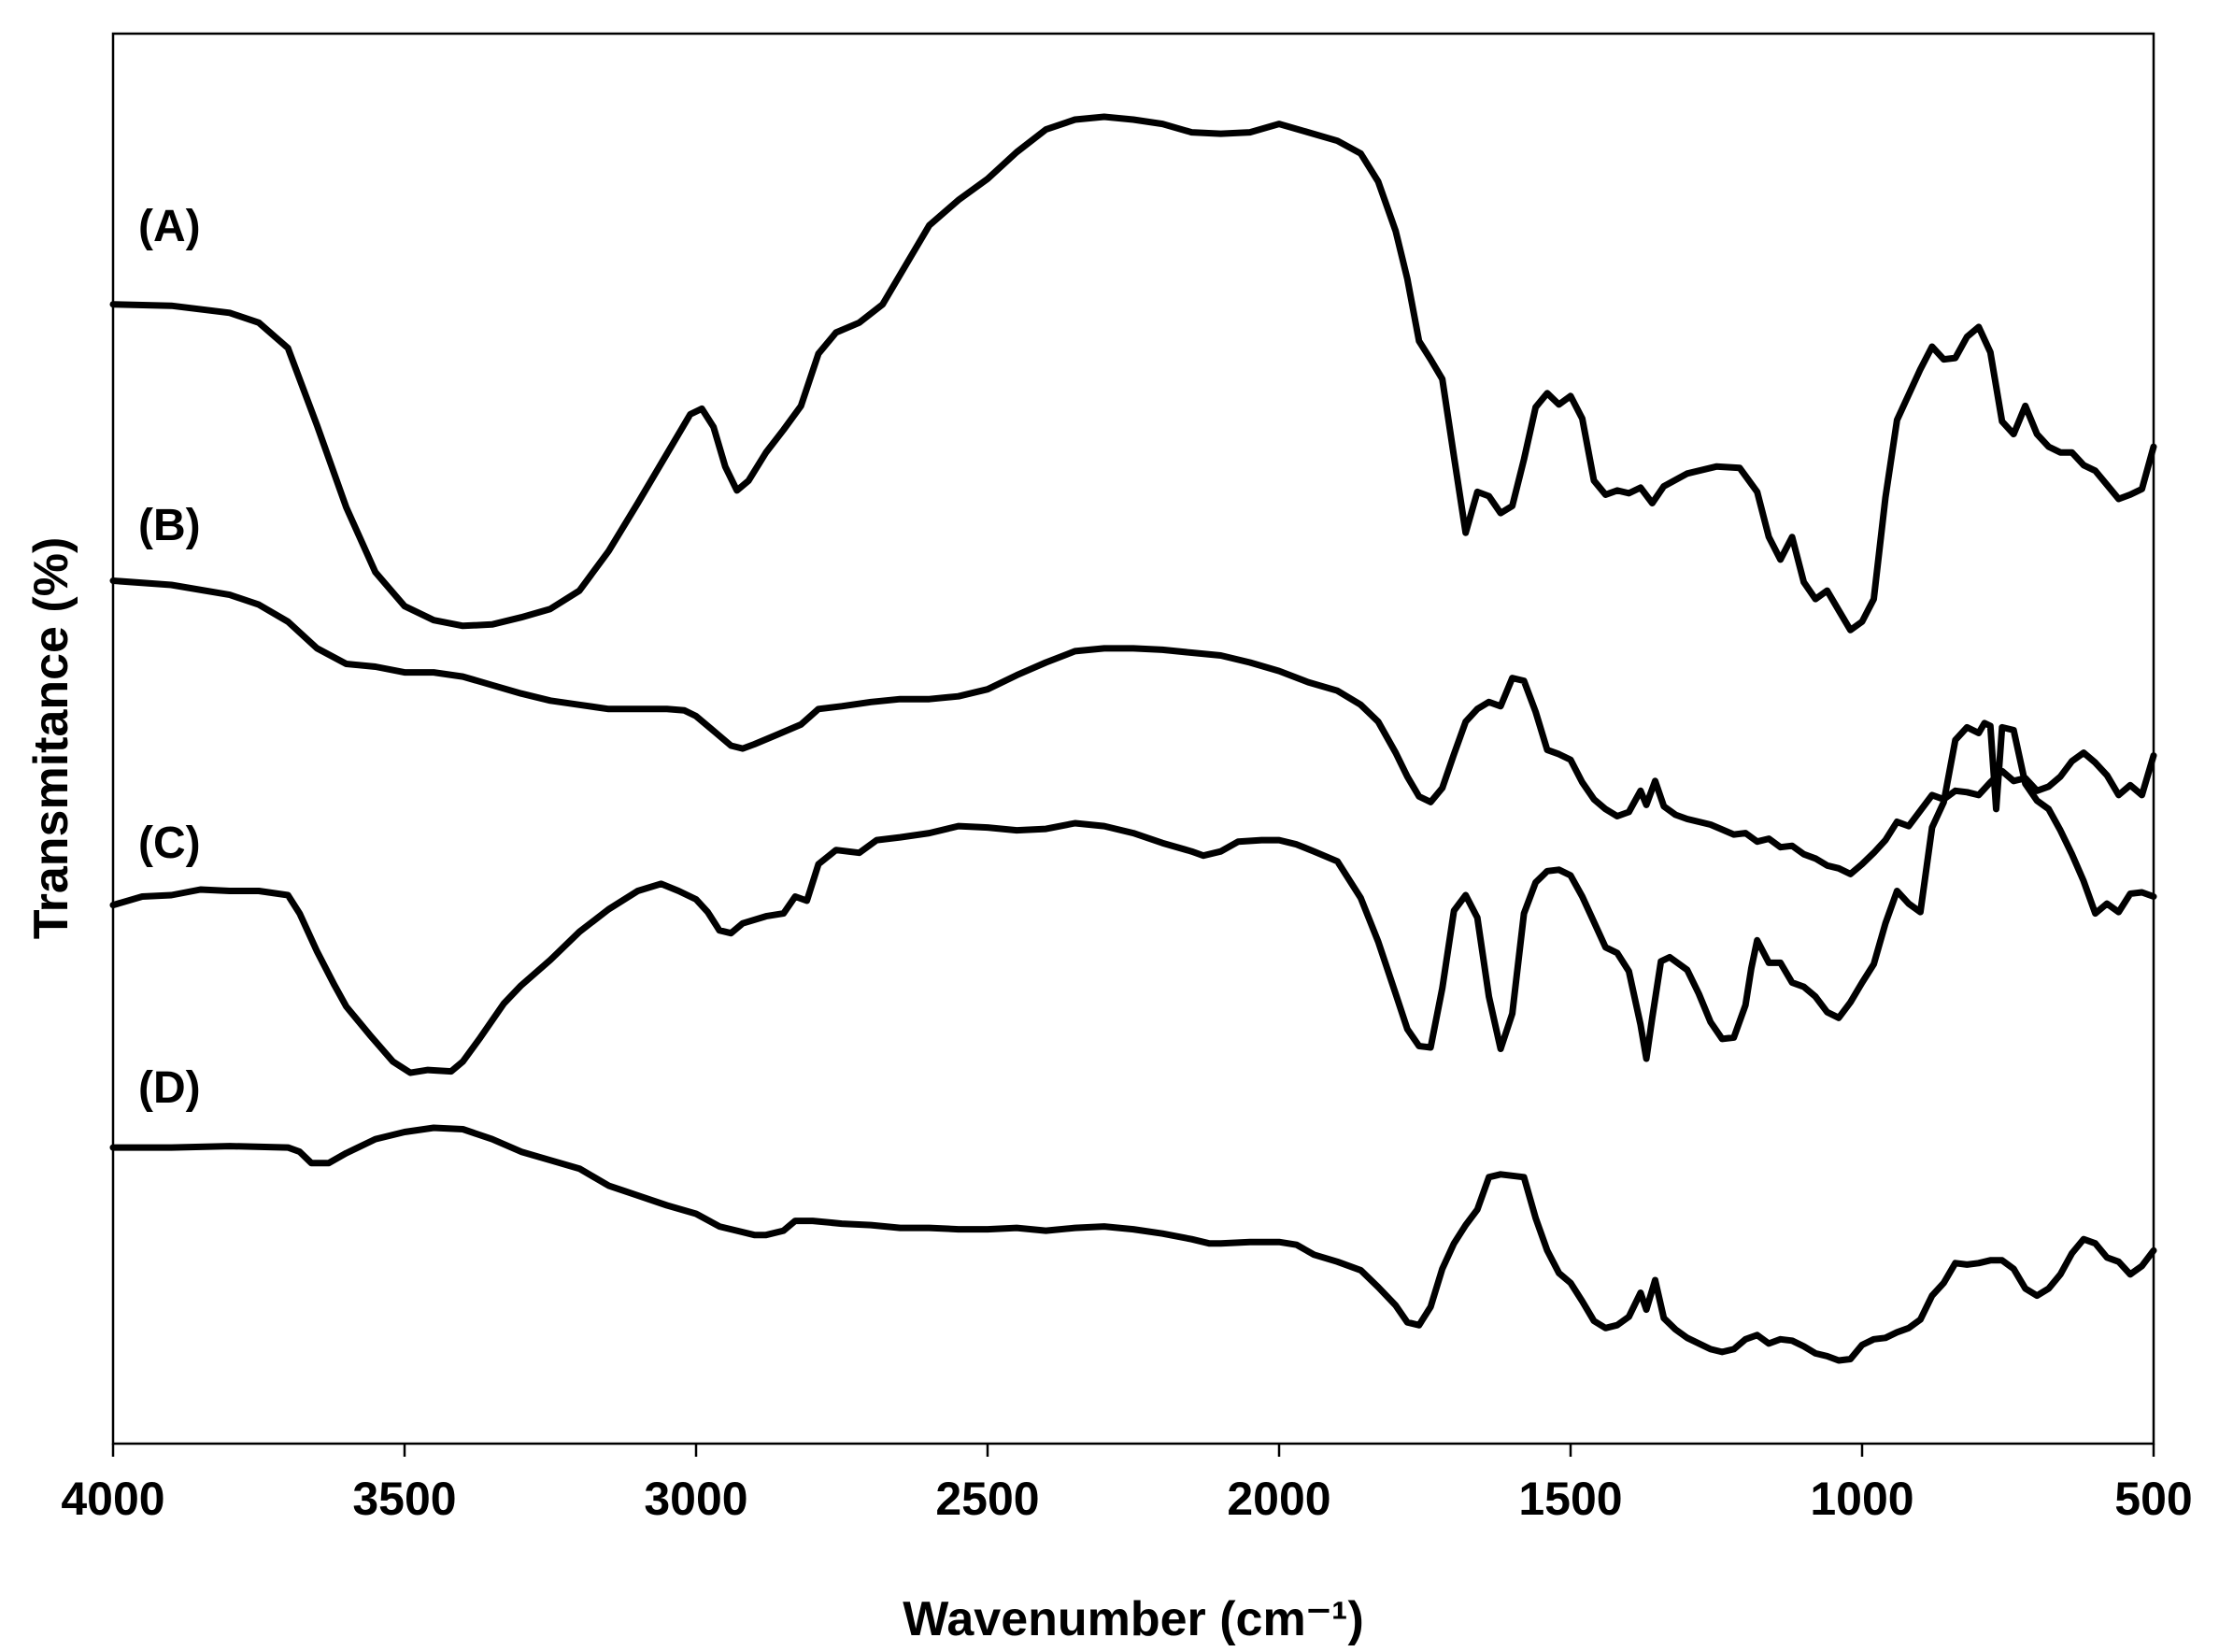  I want to click on series-labels: (A) (B) (C) (D), so click(169, 657).